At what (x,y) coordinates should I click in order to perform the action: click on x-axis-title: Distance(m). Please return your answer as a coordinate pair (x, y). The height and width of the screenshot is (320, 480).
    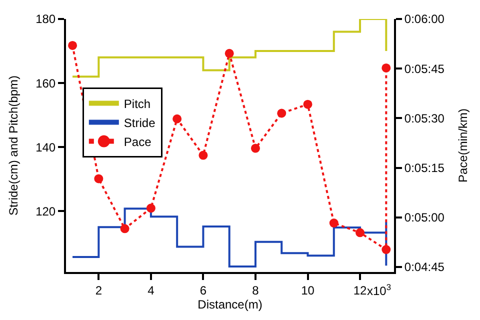
    Looking at the image, I should click on (230, 304).